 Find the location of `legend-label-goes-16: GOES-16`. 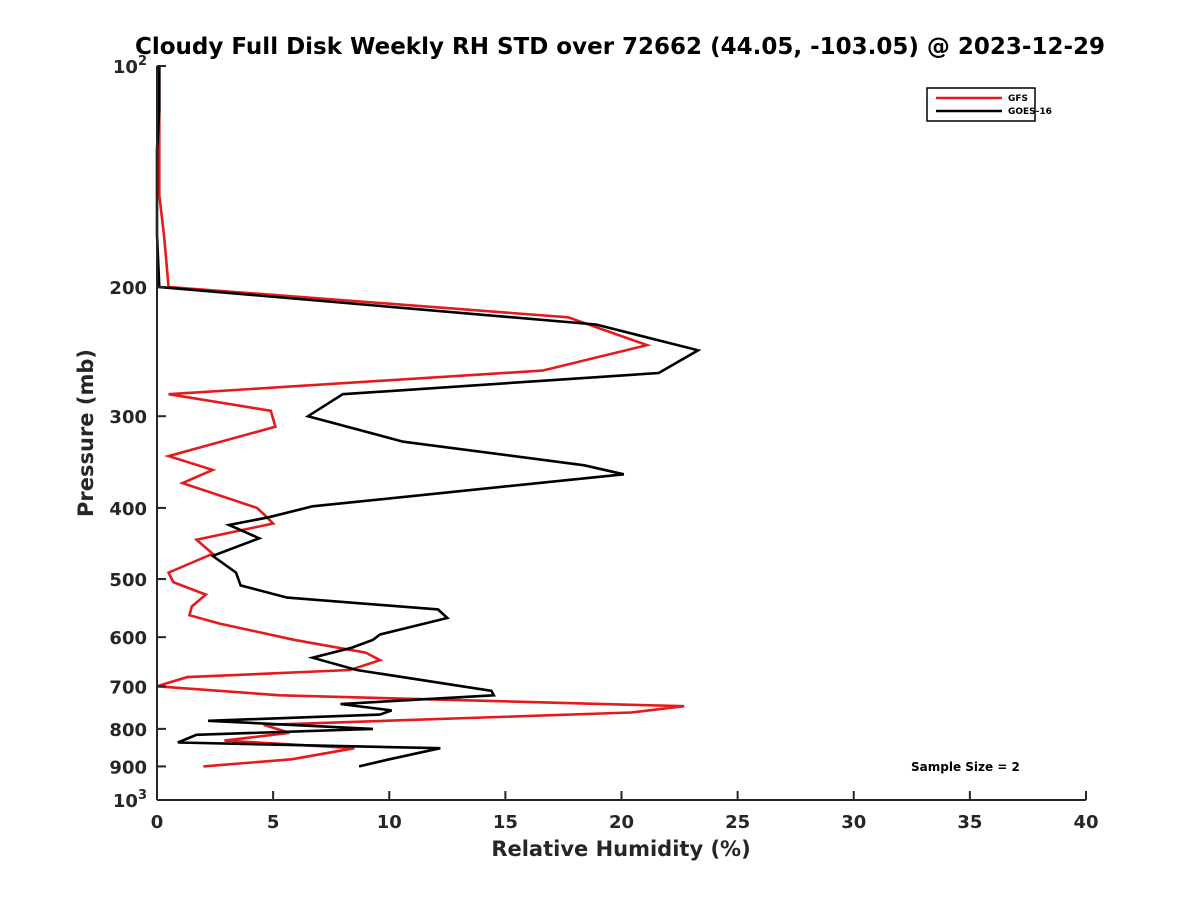

legend-label-goes-16: GOES-16 is located at coordinates (1030, 112).